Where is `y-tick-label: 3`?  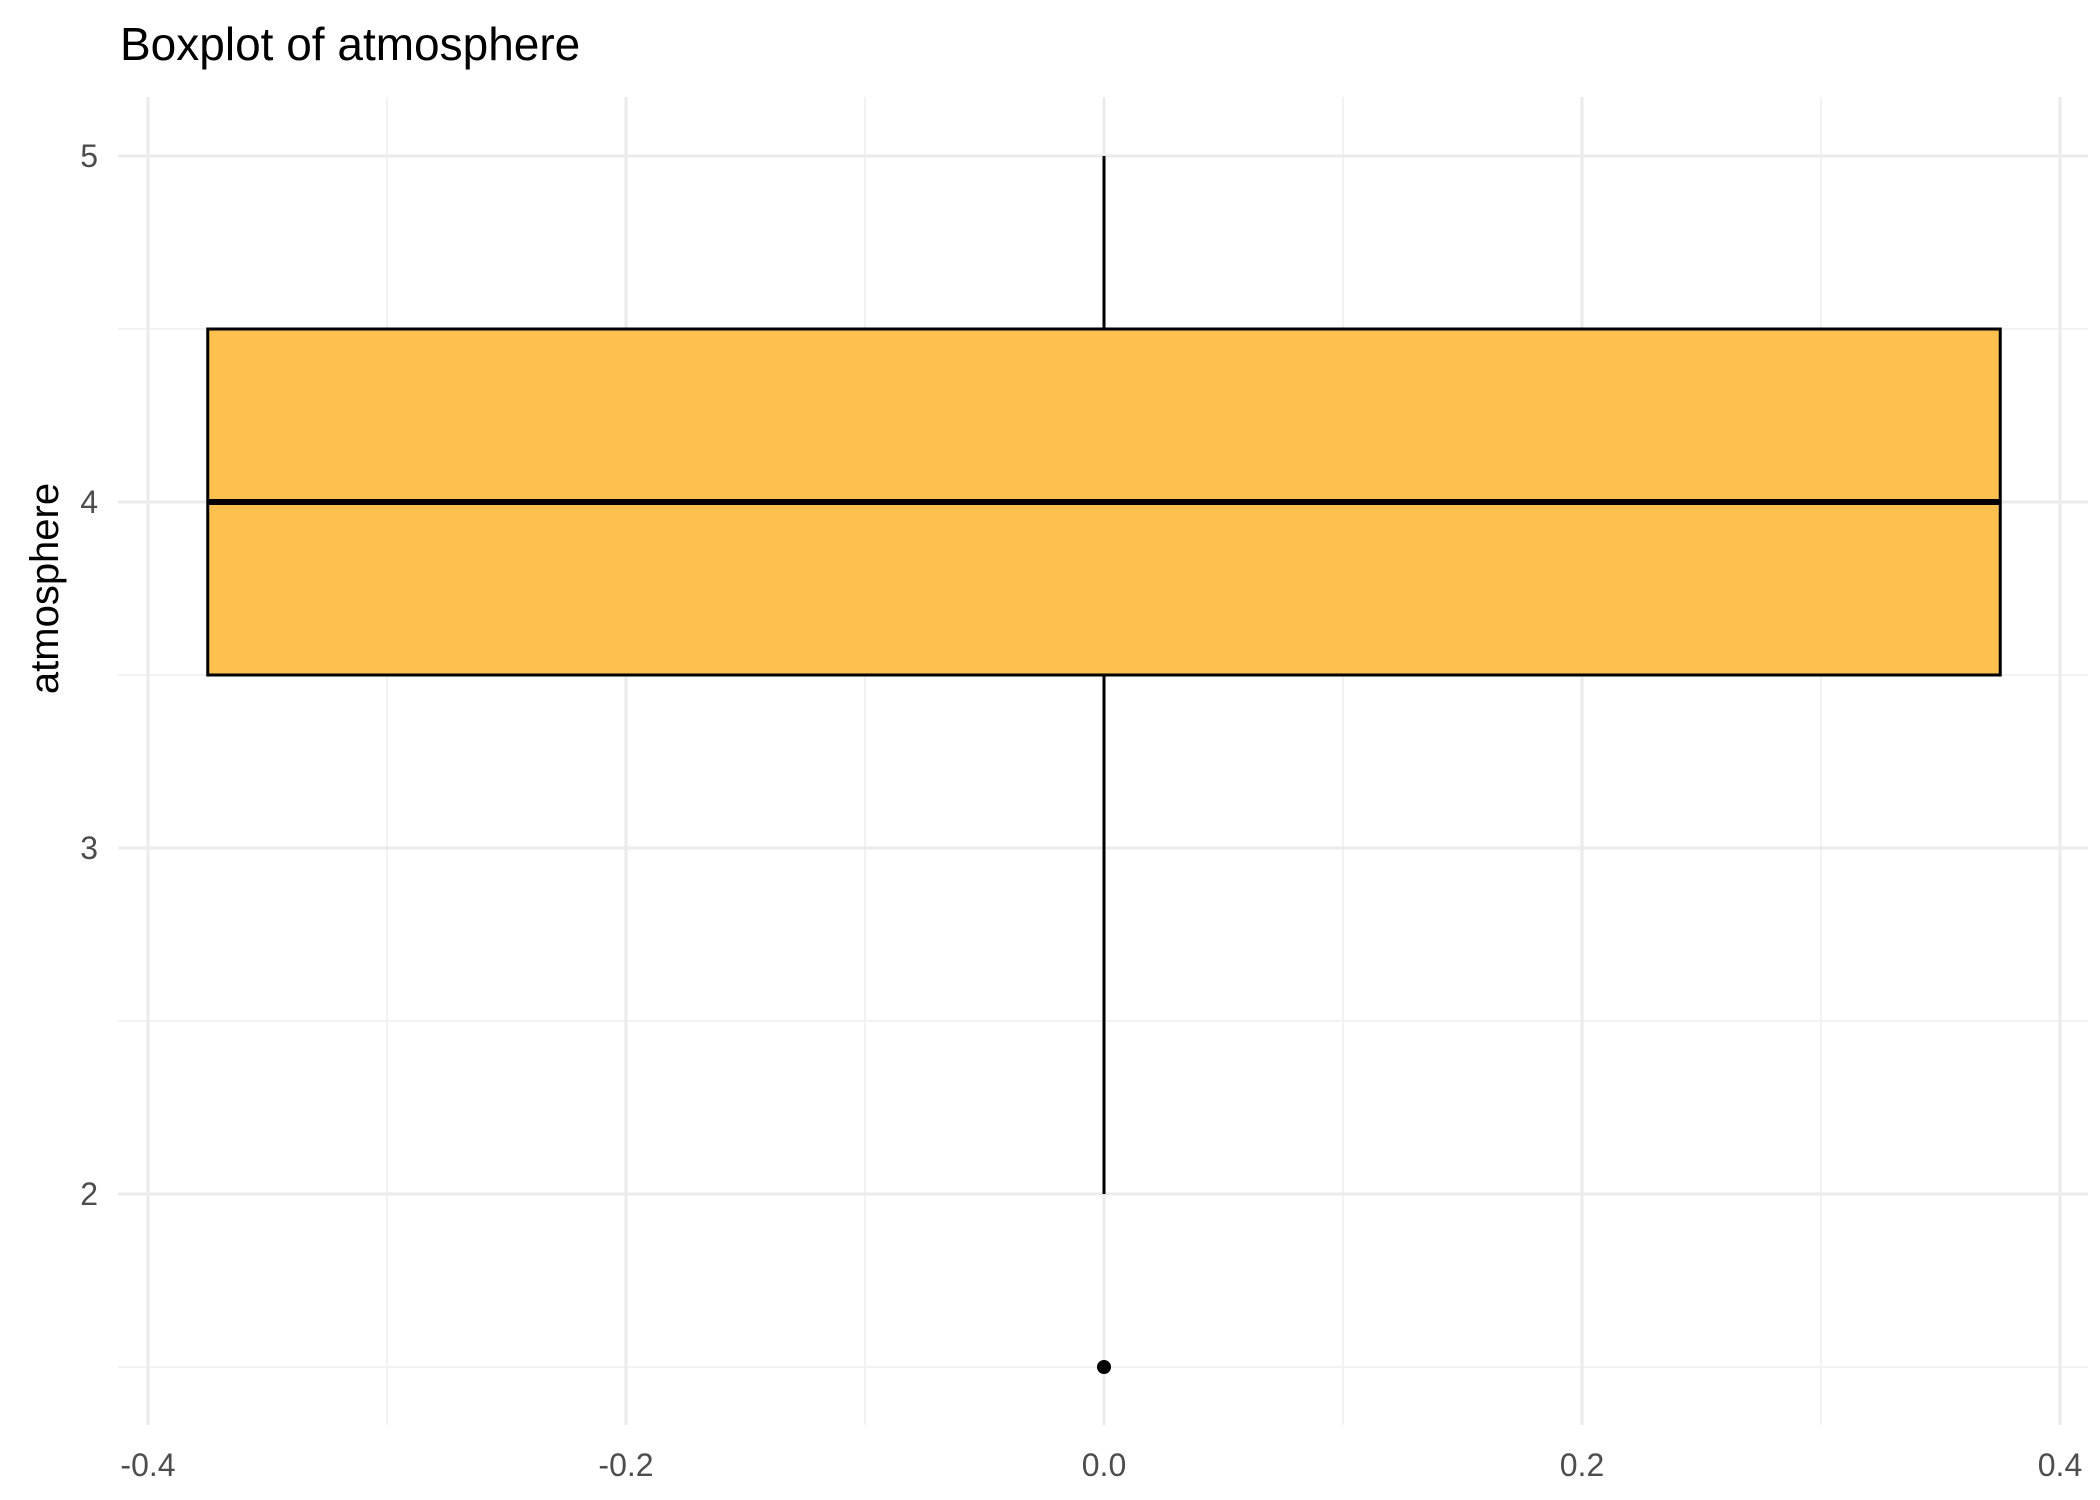 y-tick-label: 3 is located at coordinates (89, 848).